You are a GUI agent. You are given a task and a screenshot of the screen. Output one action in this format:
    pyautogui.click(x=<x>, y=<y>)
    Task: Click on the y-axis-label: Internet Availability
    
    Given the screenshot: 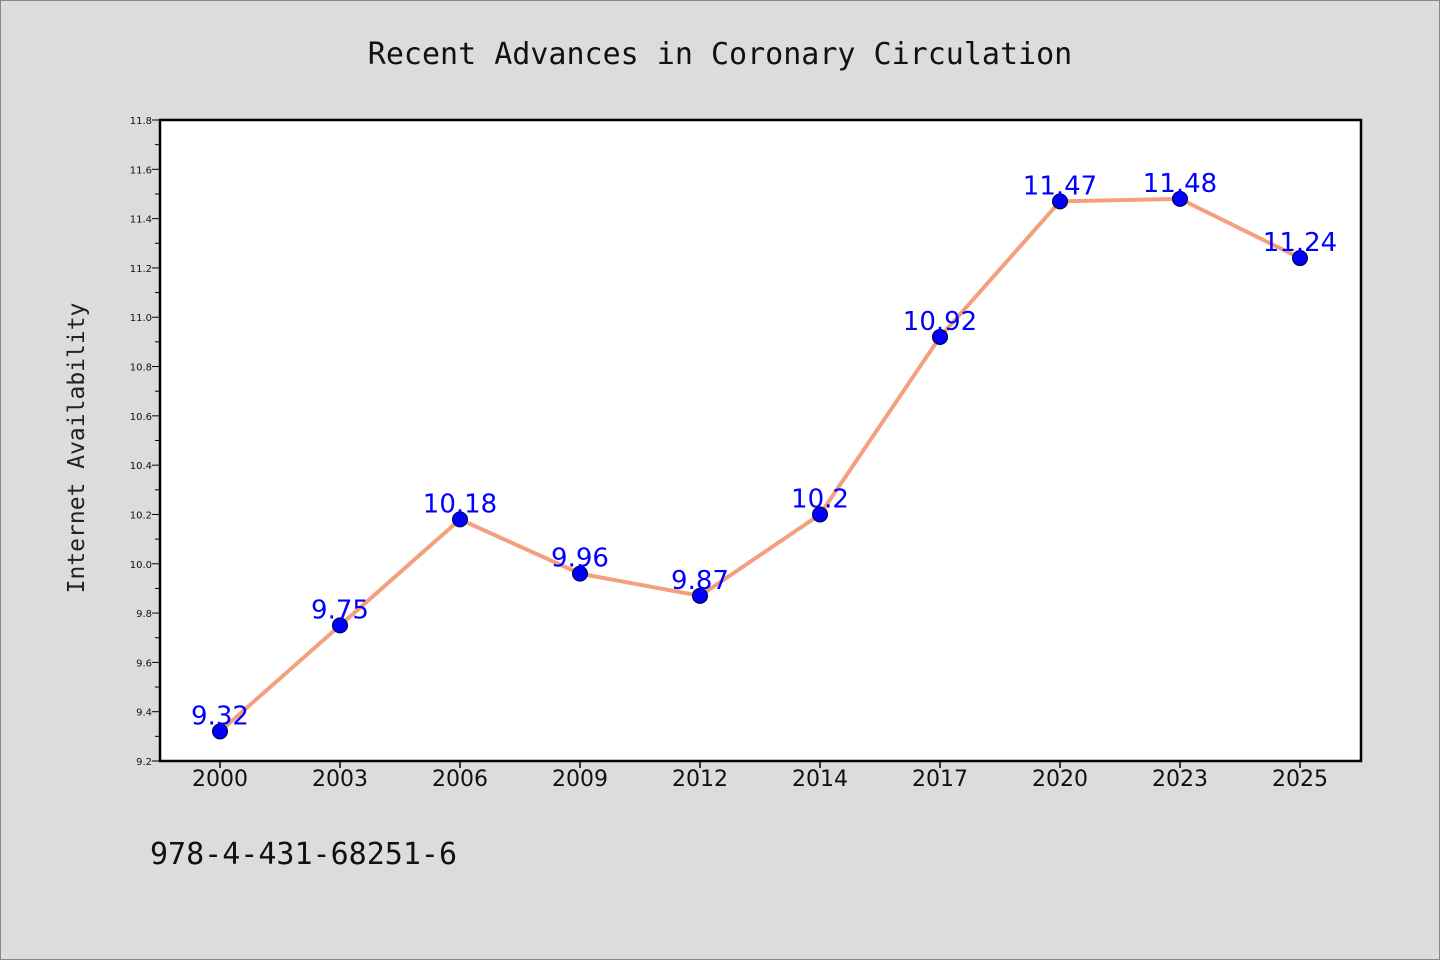 What is the action you would take?
    pyautogui.click(x=77, y=448)
    